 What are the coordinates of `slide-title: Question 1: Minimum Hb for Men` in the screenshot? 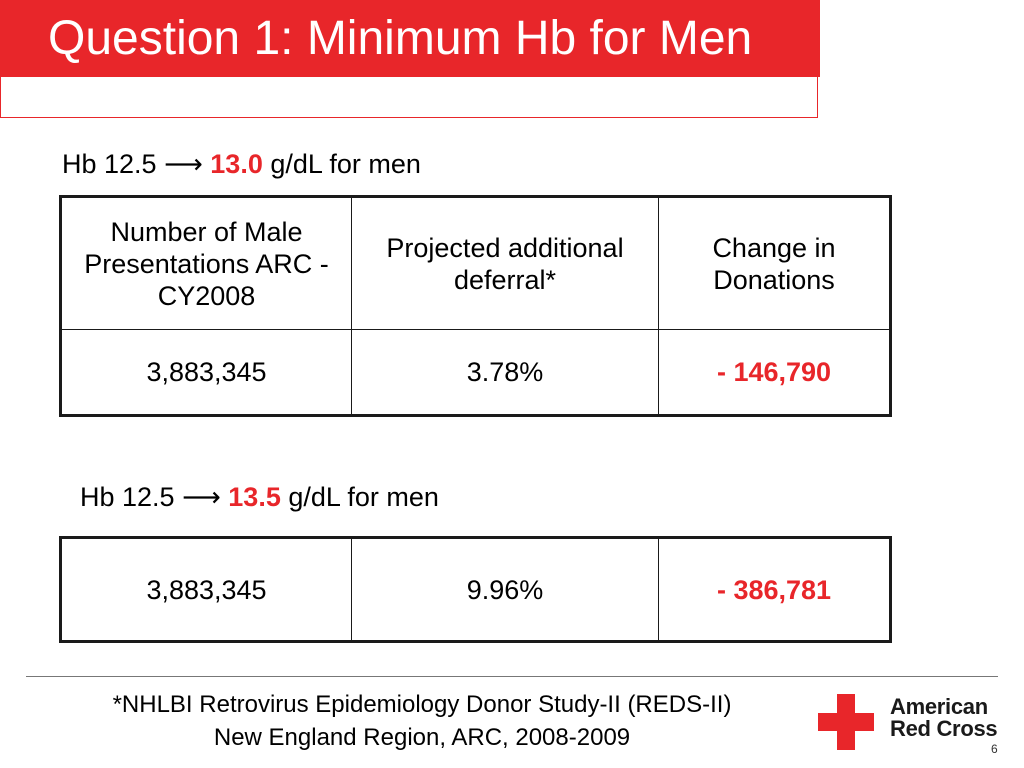 It's located at (400, 38).